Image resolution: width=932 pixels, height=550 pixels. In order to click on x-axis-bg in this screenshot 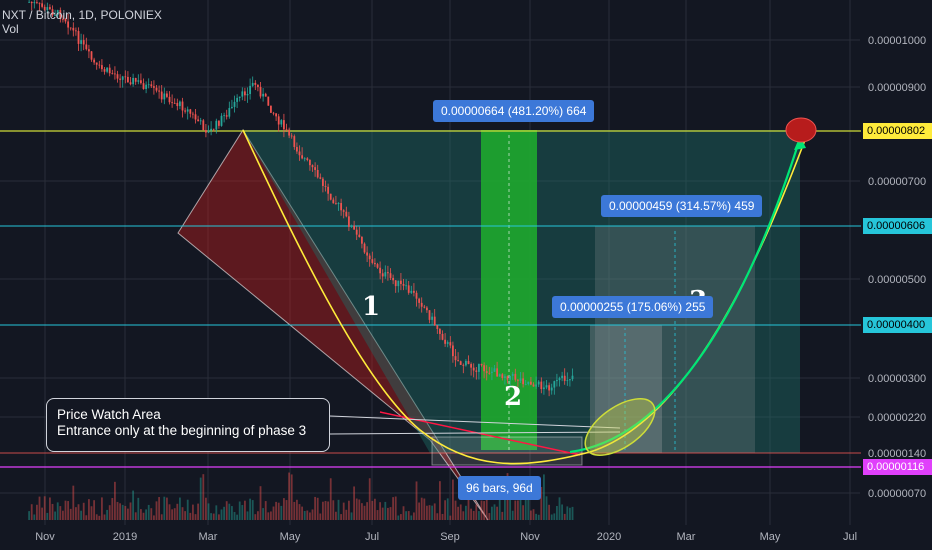, I will do `click(466, 537)`.